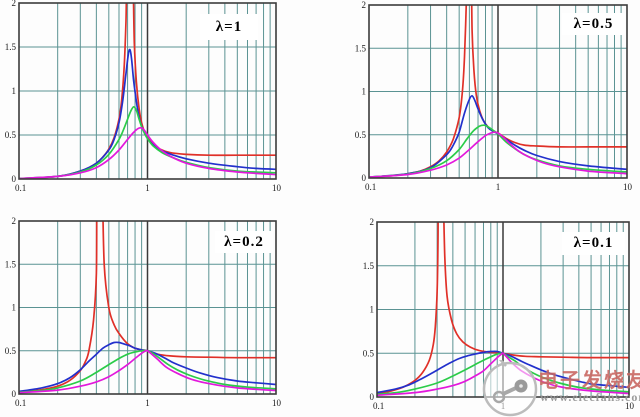 The image size is (640, 417). I want to click on panel-label-lambda-0.5: λ=0.5, so click(593, 24).